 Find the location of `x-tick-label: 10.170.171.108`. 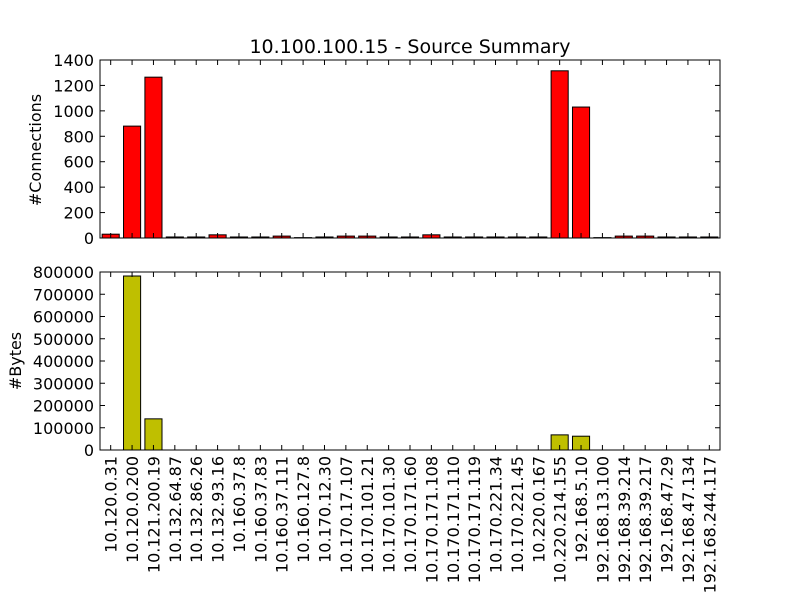

x-tick-label: 10.170.171.108 is located at coordinates (431, 519).